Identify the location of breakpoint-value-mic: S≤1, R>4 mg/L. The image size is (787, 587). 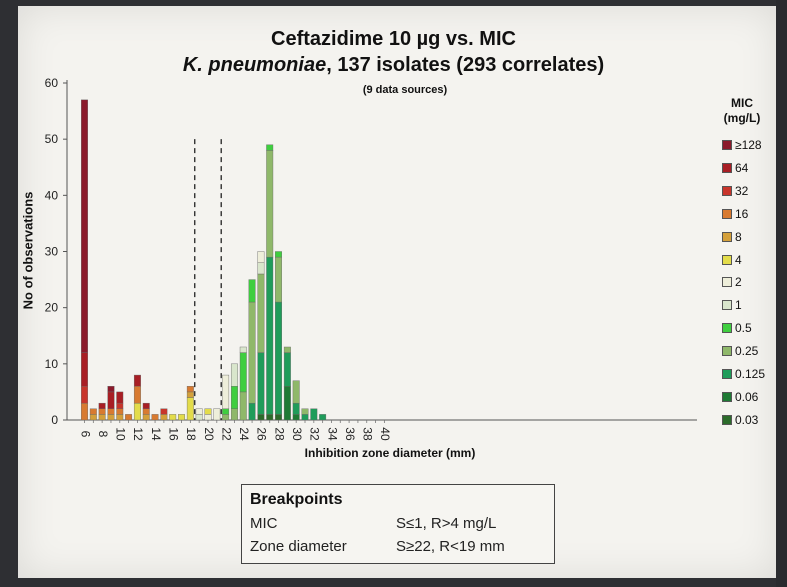
(446, 523).